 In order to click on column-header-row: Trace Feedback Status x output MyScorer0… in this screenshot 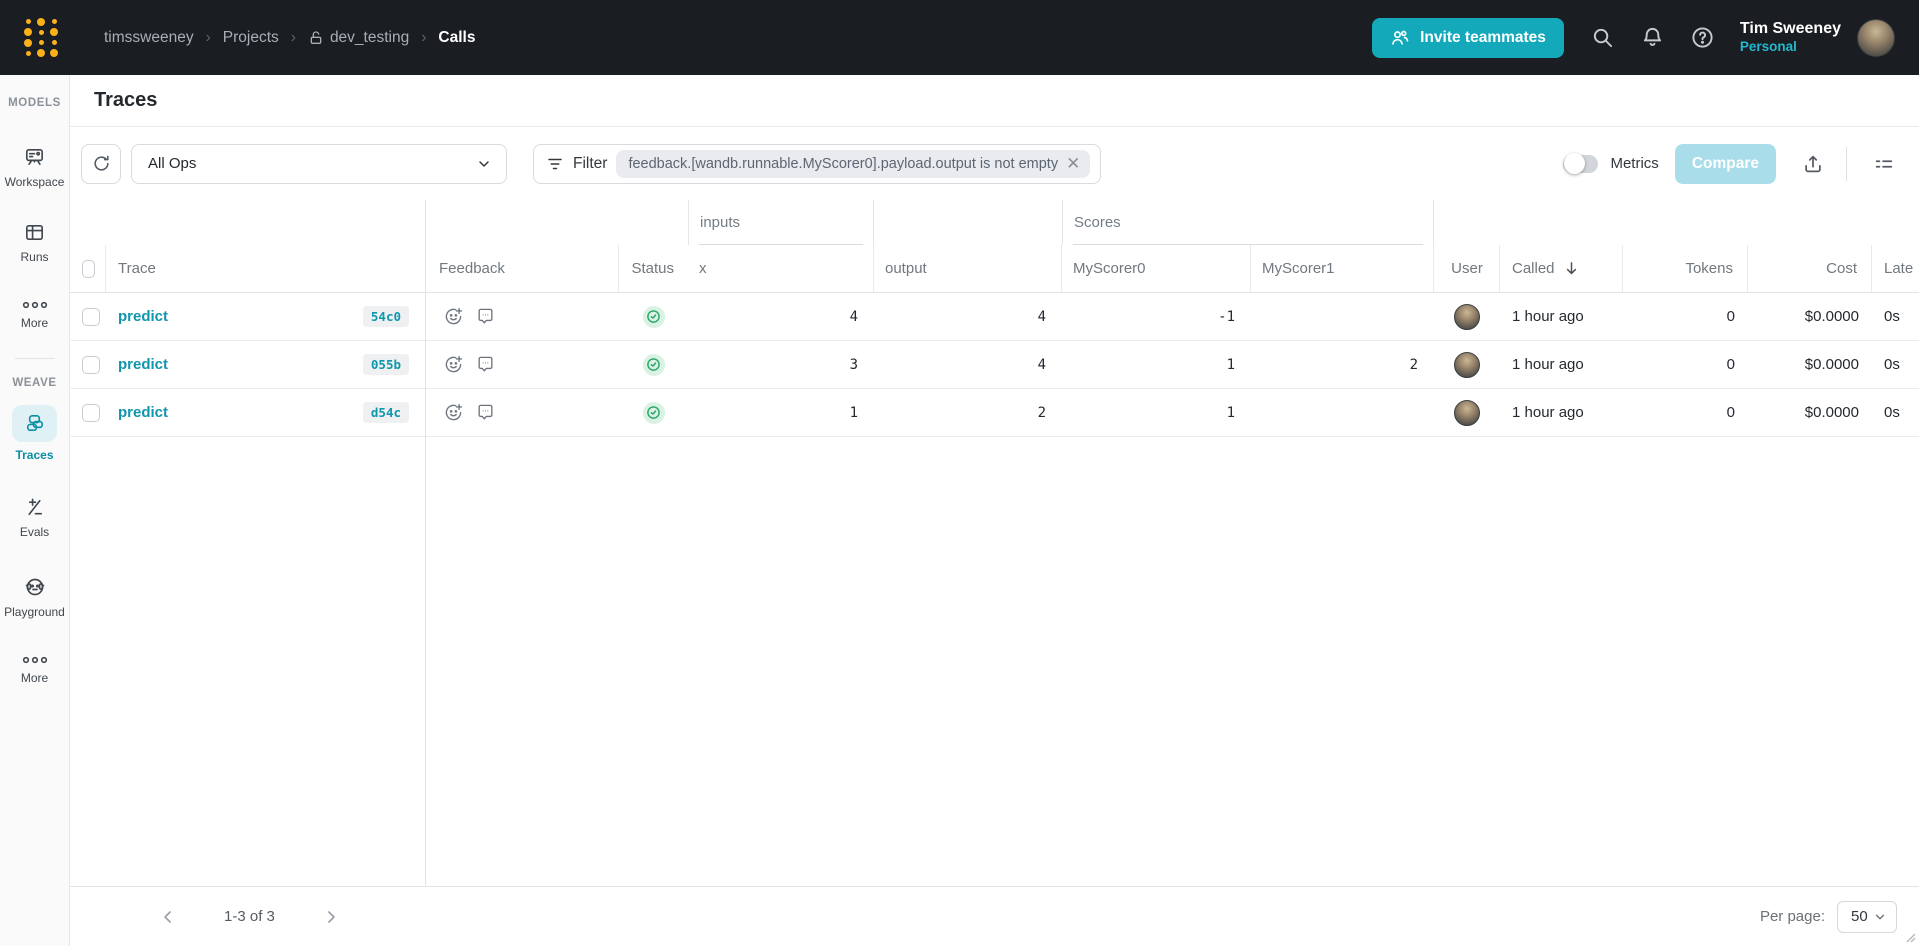, I will do `click(994, 269)`.